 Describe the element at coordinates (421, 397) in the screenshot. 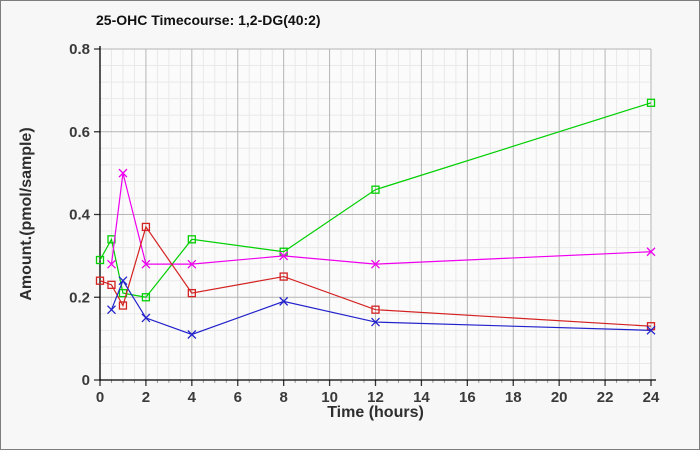

I see `x-tick-label: 14` at that location.